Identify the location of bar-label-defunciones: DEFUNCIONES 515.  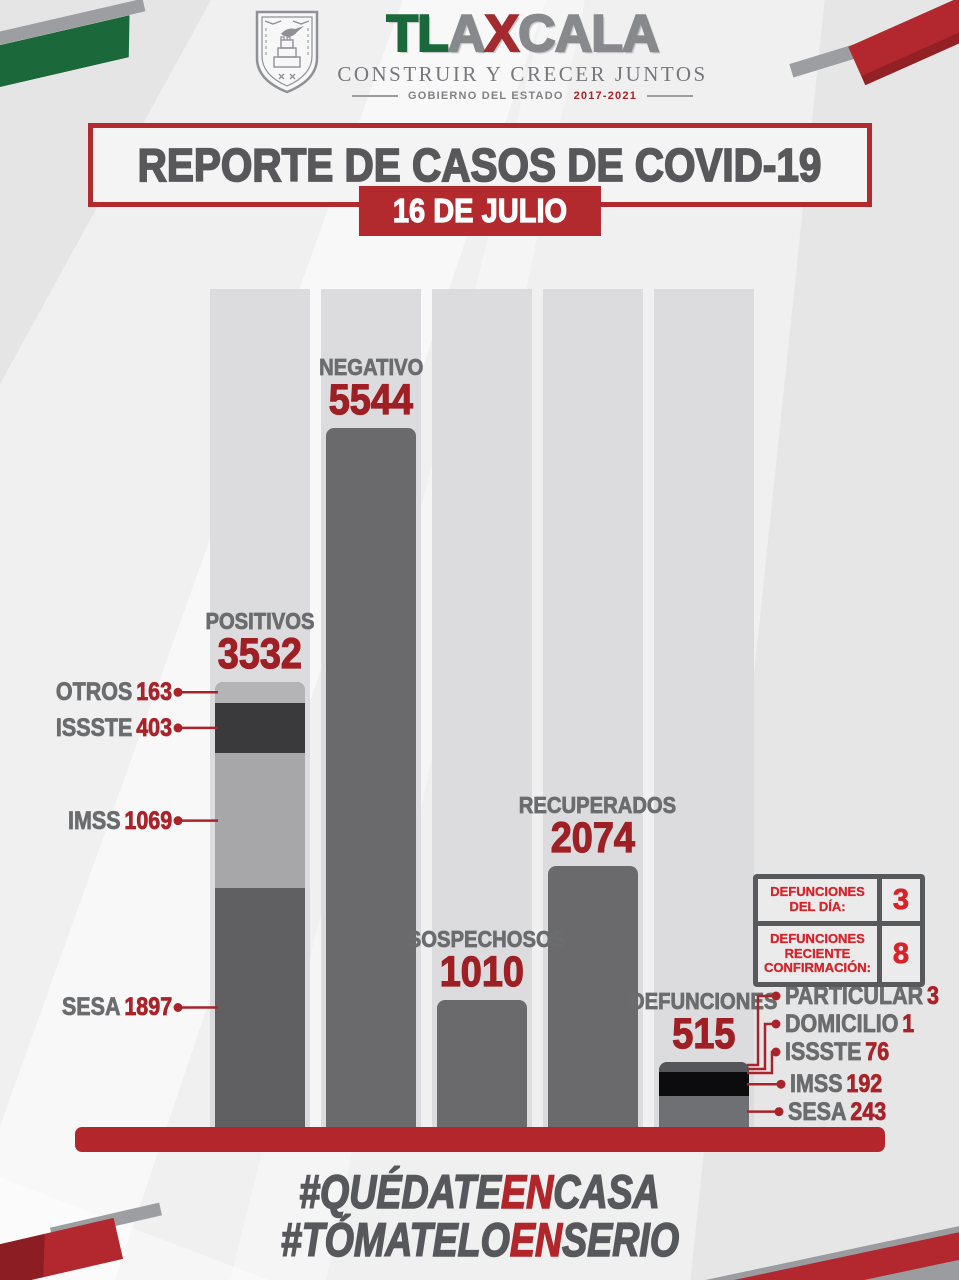
(704, 1023).